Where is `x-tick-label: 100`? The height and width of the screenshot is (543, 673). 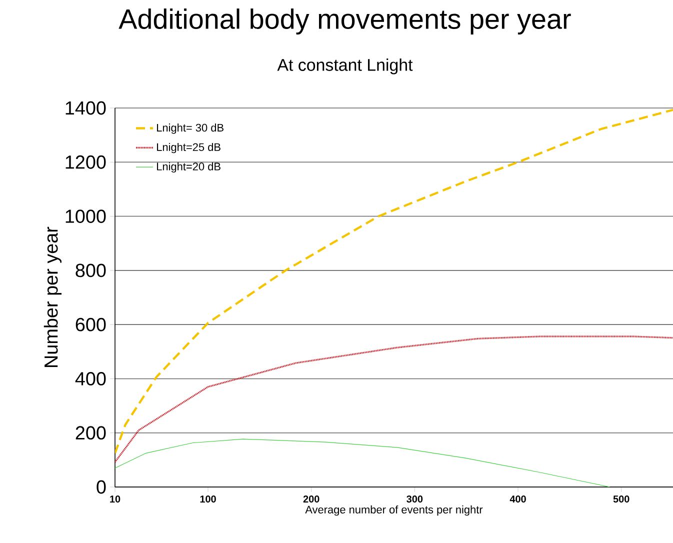
x-tick-label: 100 is located at coordinates (208, 499).